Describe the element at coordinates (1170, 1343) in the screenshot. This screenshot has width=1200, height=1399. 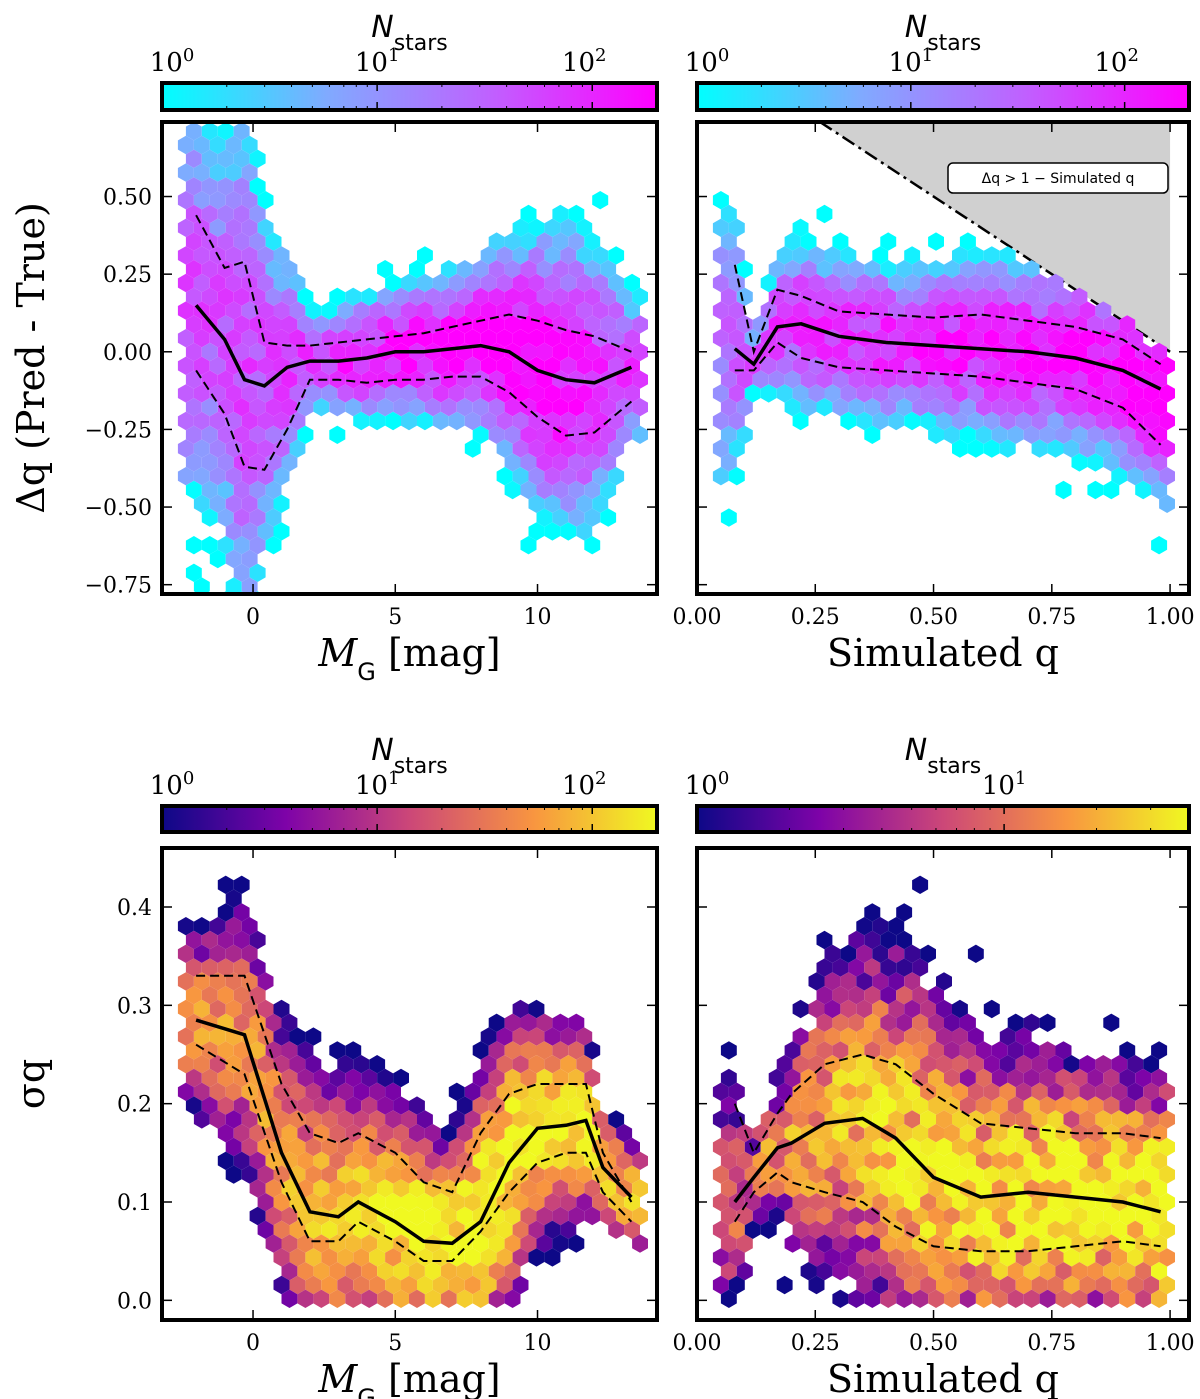
I see `x-tick-label: 1.00` at that location.